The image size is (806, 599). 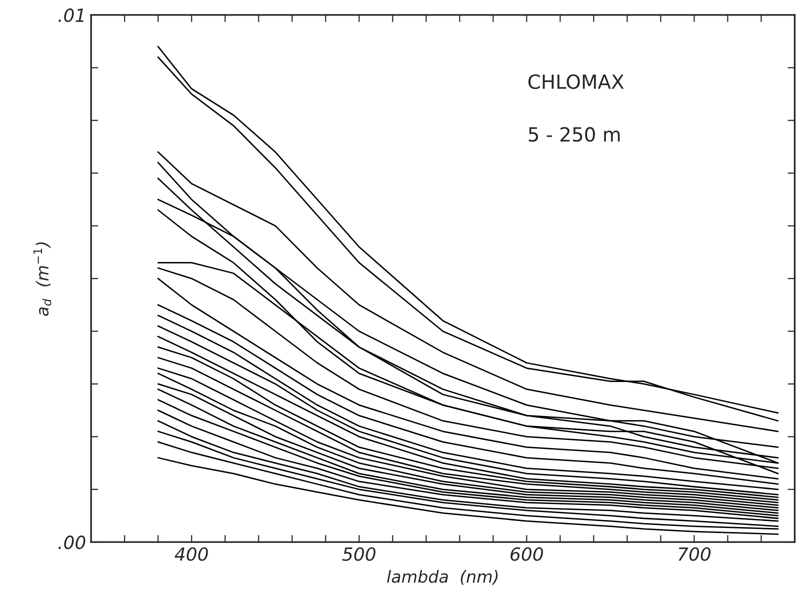 What do you see at coordinates (694, 554) in the screenshot?
I see `x-tick-label: 700` at bounding box center [694, 554].